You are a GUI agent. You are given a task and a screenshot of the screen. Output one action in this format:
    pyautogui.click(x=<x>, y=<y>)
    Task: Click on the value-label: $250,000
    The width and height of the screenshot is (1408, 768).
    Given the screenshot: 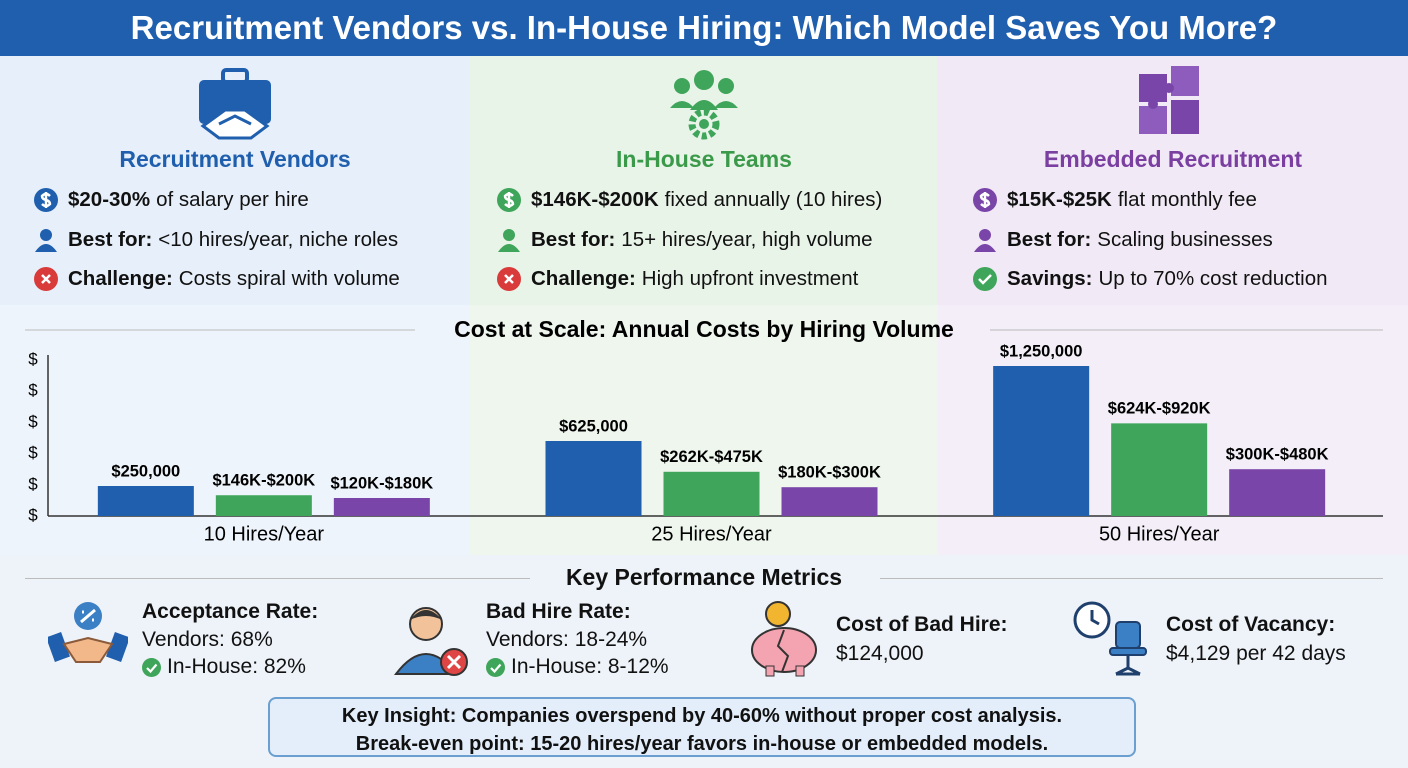 What is the action you would take?
    pyautogui.click(x=145, y=471)
    